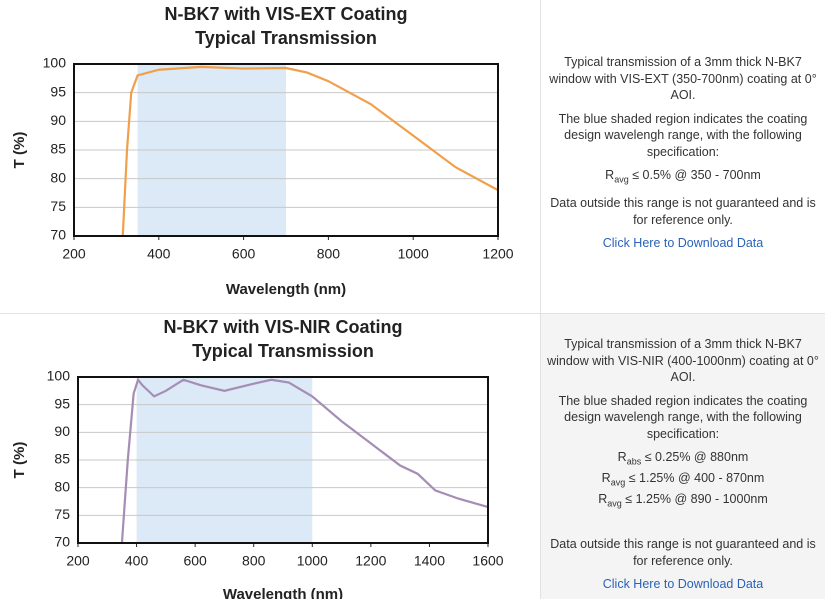 This screenshot has width=825, height=599. Describe the element at coordinates (634, 461) in the screenshot. I see `spec-subscript: abs` at that location.